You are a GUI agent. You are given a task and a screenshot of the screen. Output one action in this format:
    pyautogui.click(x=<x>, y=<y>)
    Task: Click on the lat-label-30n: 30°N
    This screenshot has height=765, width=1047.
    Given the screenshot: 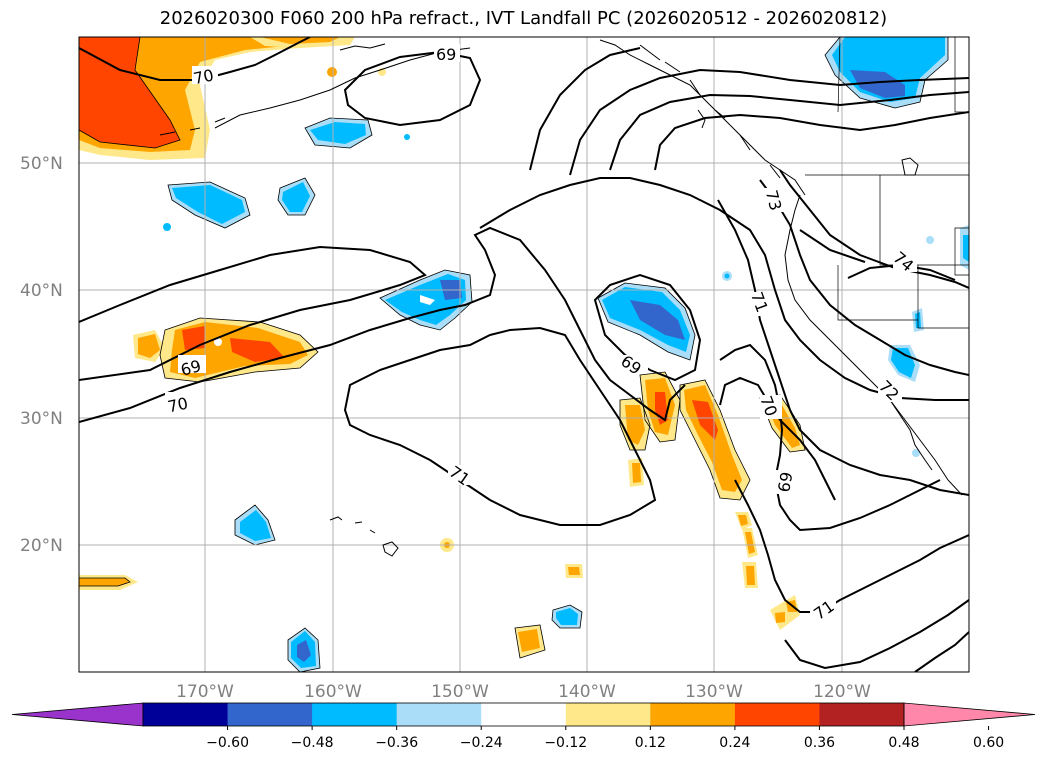 What is the action you would take?
    pyautogui.click(x=41, y=419)
    